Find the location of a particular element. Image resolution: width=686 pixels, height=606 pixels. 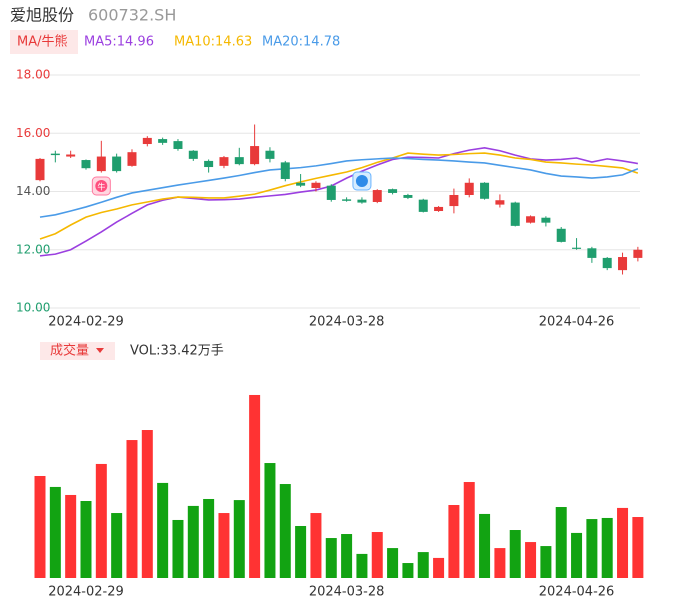

x-tick-label: 2024-04-26 is located at coordinates (577, 322).